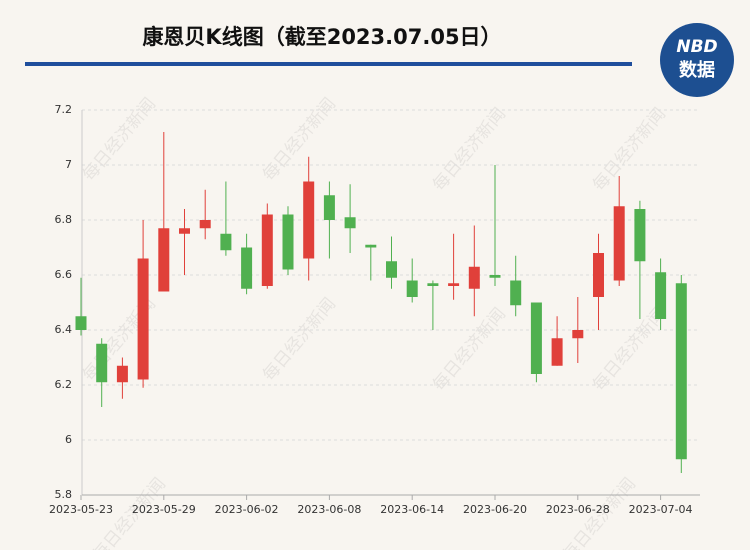 This screenshot has height=550, width=750. I want to click on y-tick-label: 6, so click(68, 439).